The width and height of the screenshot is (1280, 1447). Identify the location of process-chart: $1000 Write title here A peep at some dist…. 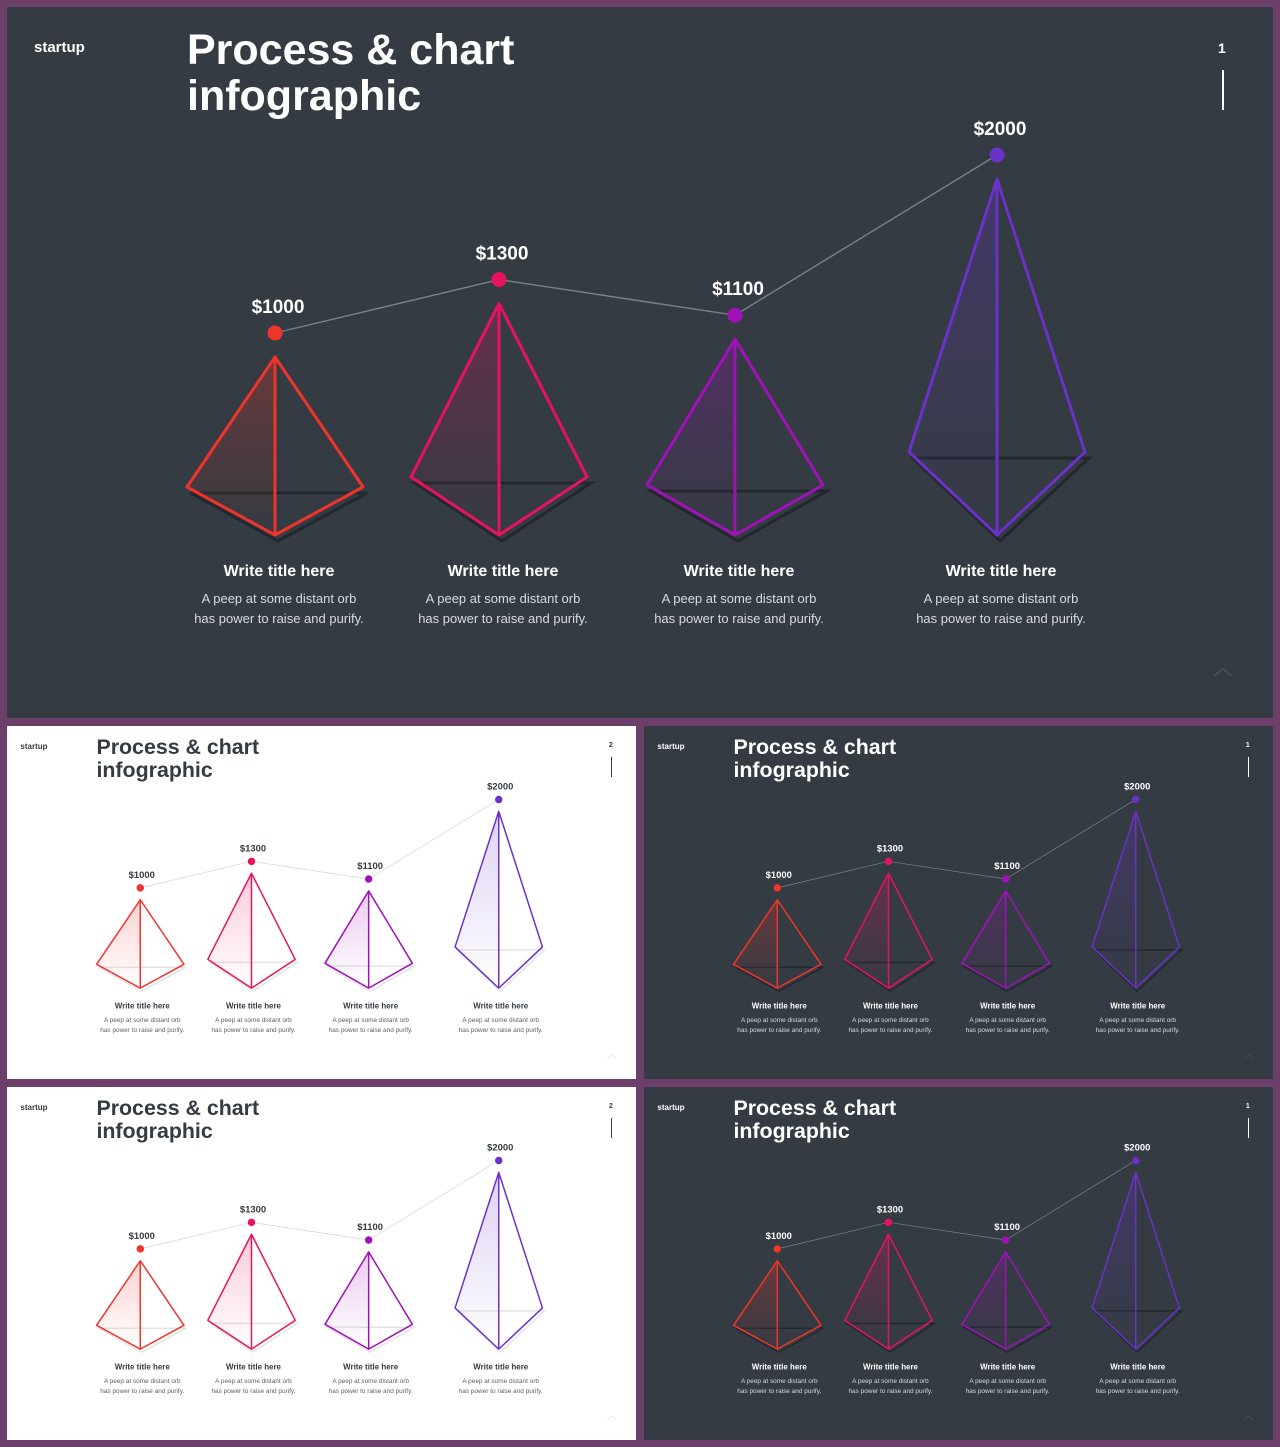
(958, 1268).